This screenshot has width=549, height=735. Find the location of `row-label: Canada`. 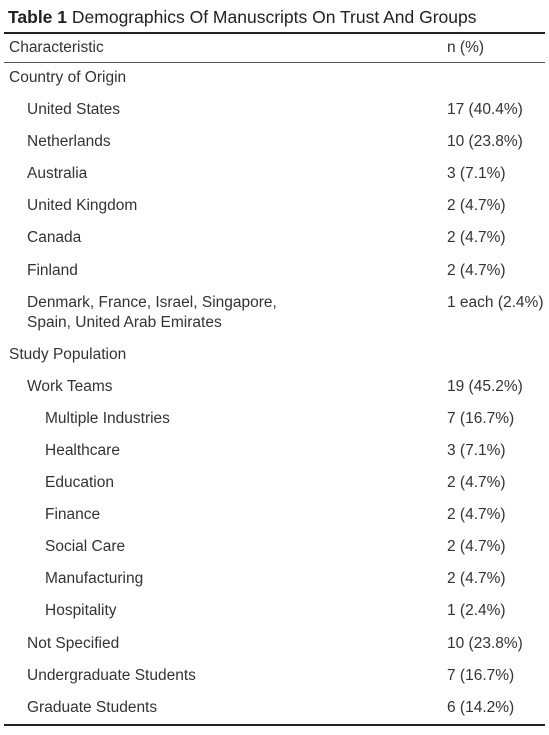

row-label: Canada is located at coordinates (54, 238).